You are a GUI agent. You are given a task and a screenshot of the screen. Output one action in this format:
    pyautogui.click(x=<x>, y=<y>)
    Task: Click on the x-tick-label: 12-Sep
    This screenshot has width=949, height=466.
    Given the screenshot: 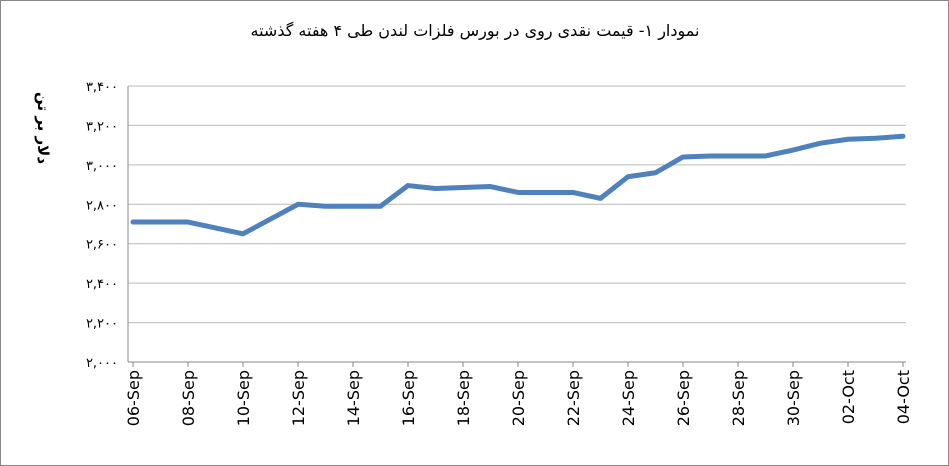 What is the action you would take?
    pyautogui.click(x=298, y=398)
    